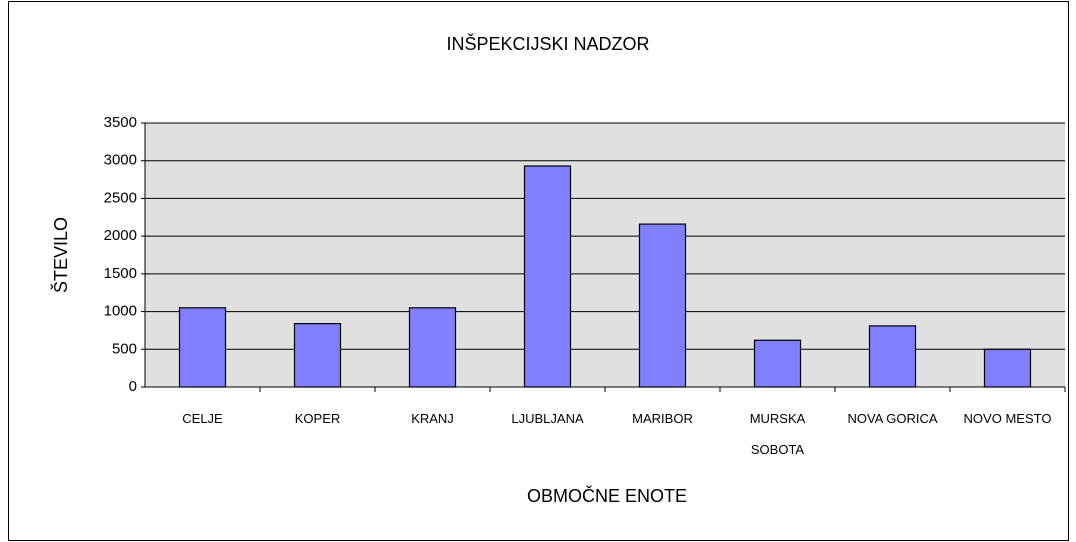 The height and width of the screenshot is (542, 1076). Describe the element at coordinates (120, 197) in the screenshot. I see `y-tick-label: 2500` at that location.